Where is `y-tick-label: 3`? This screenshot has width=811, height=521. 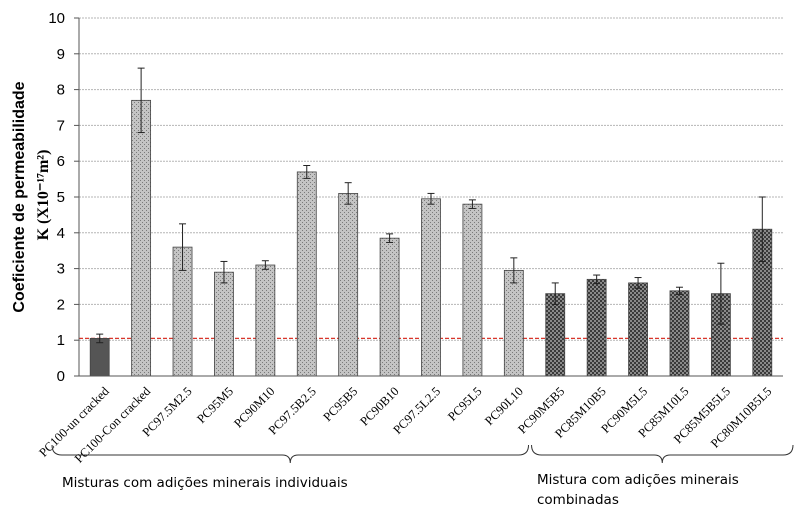
y-tick-label: 3 is located at coordinates (61, 269).